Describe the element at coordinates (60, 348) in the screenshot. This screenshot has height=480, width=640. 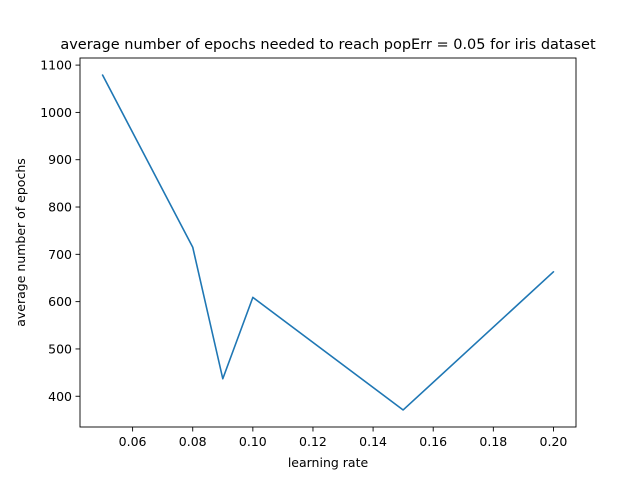
I see `y-tick-label: 500` at that location.